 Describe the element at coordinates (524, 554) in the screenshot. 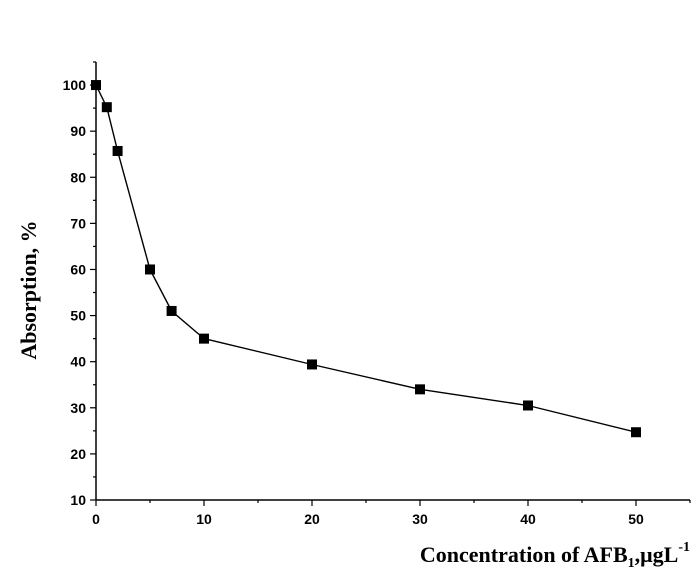

I see `x-axis-title-main: Concentration of AFB` at that location.